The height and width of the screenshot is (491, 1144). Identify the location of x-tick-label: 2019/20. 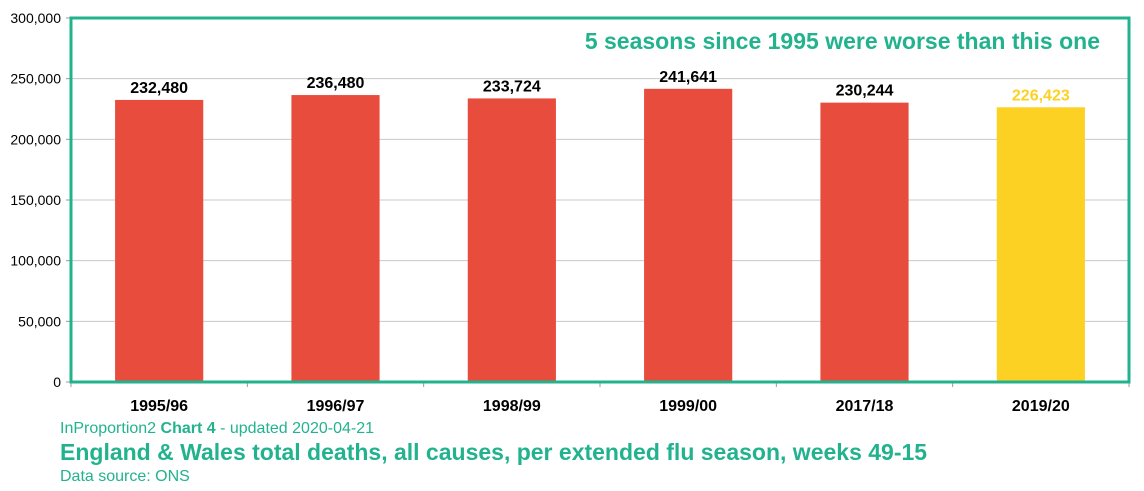
(1041, 406).